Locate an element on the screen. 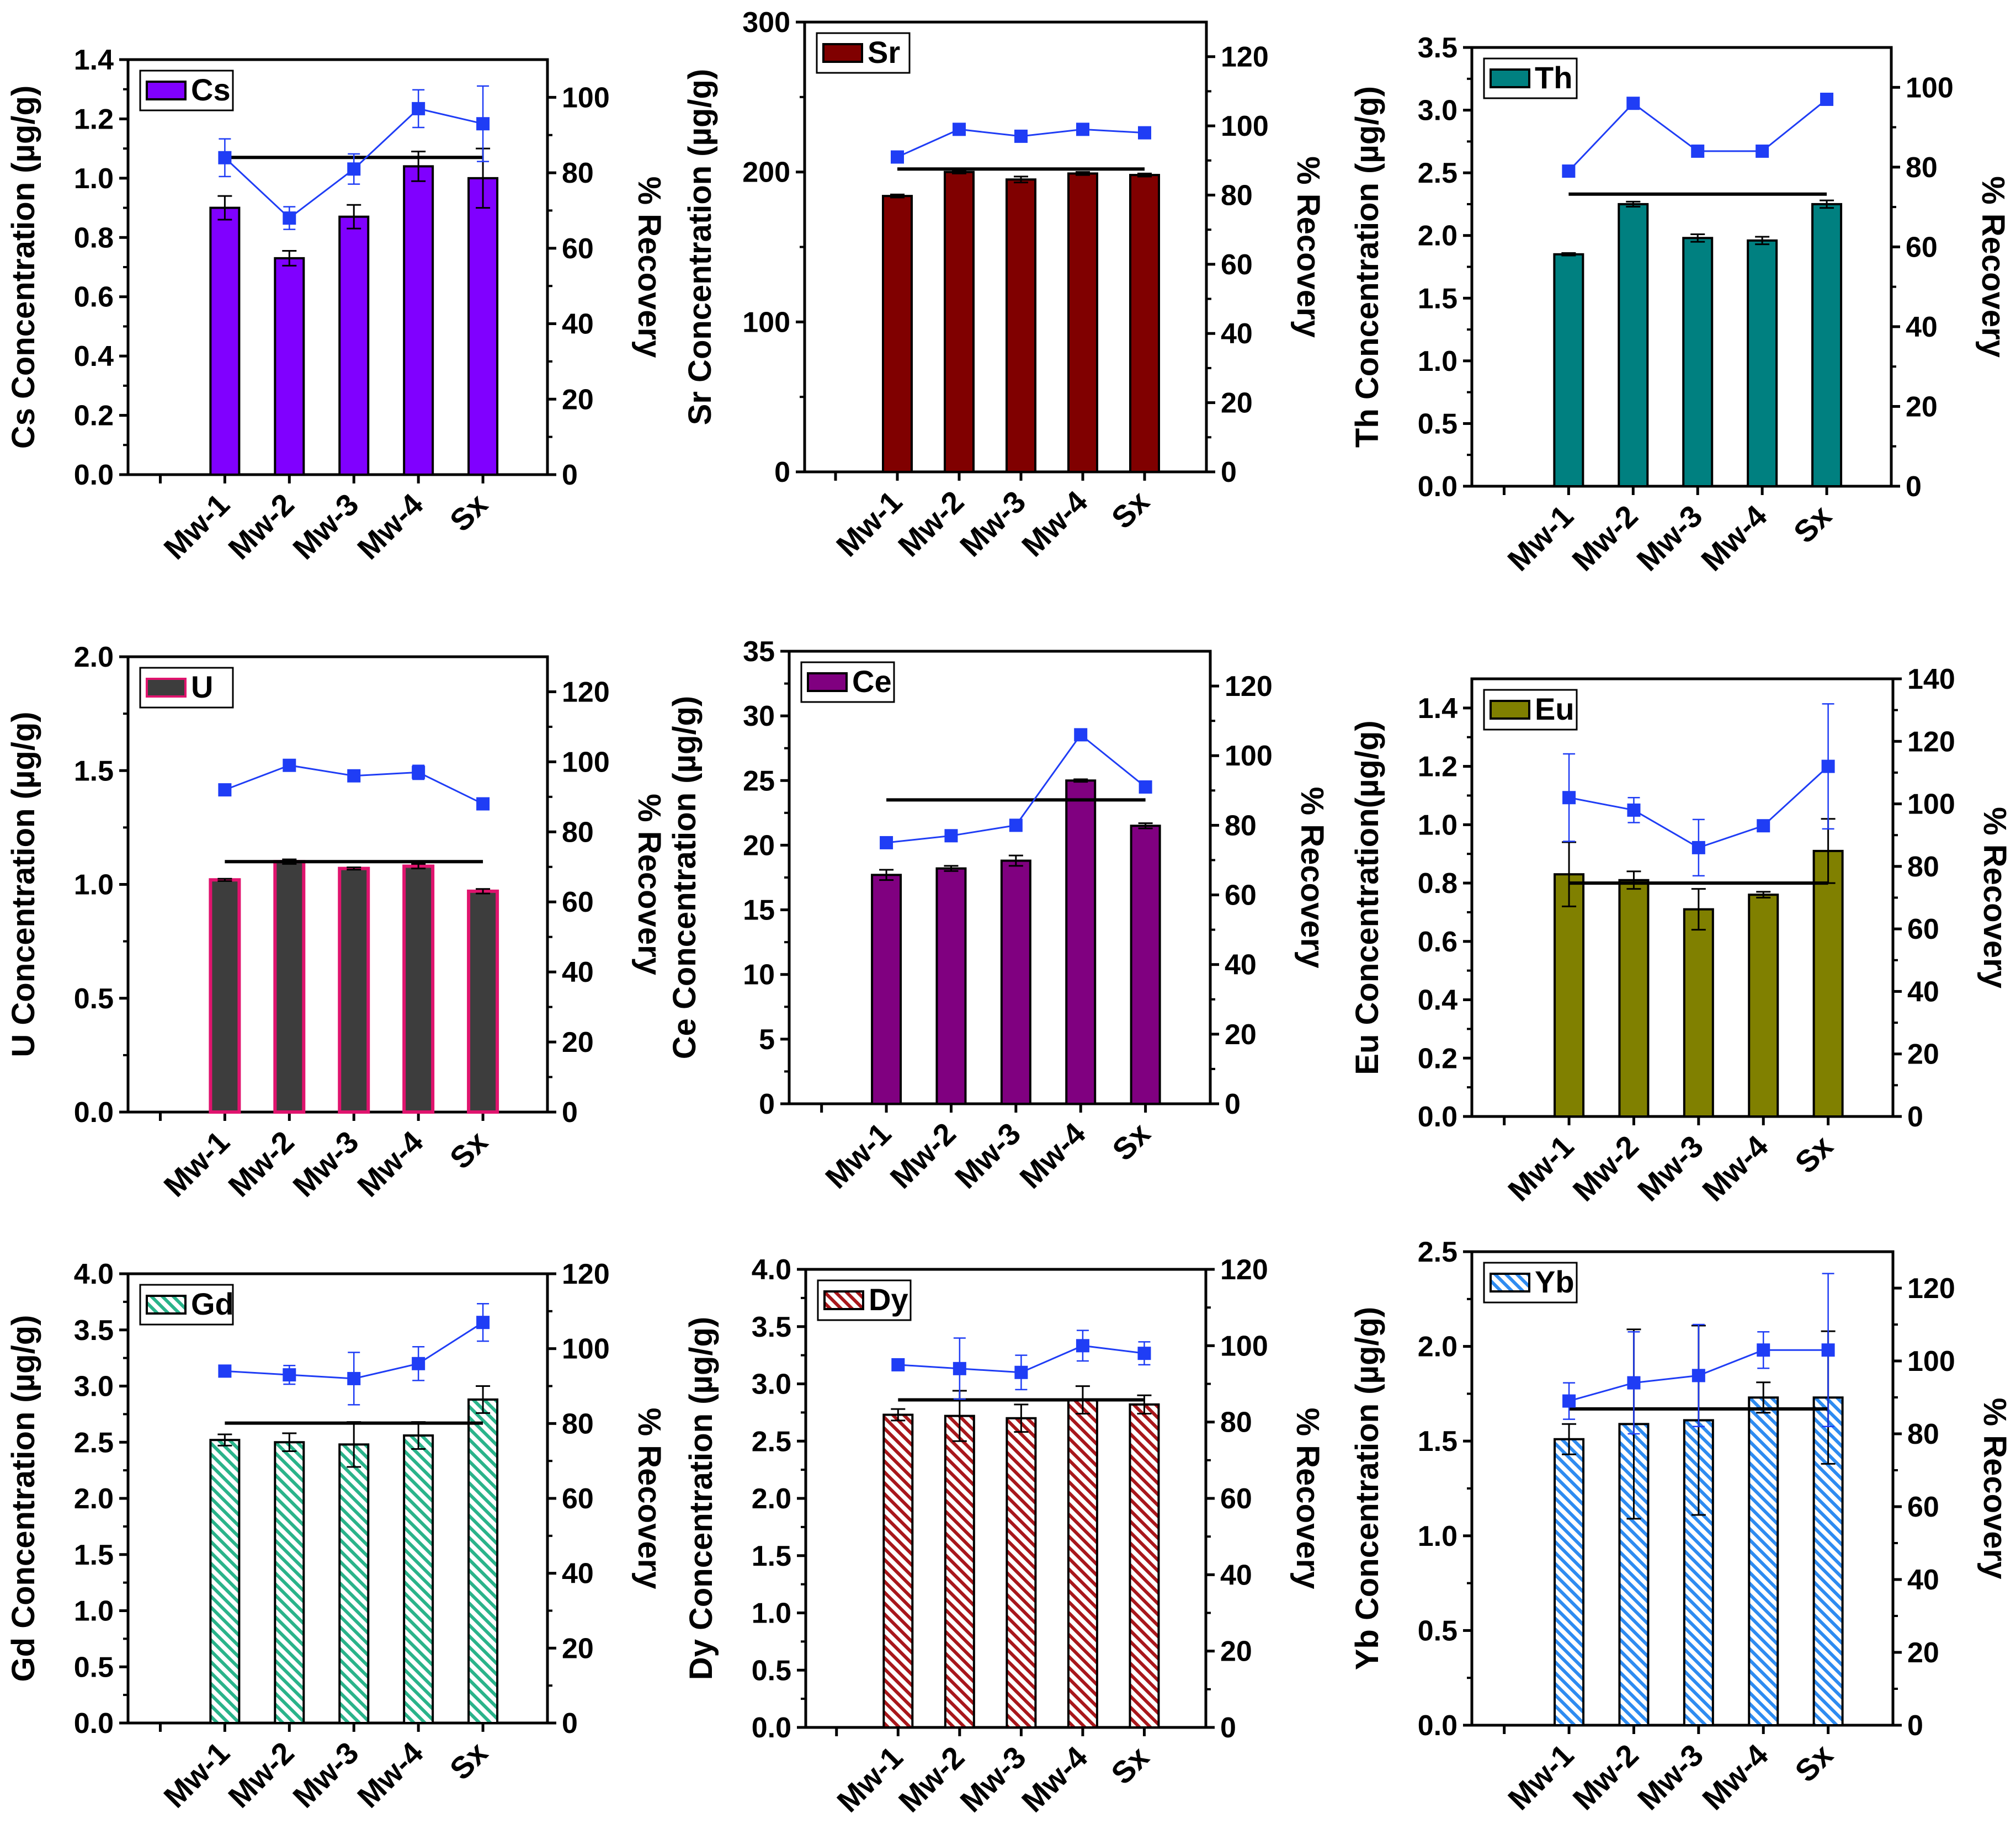  y-tick-label: 200 is located at coordinates (766, 173).